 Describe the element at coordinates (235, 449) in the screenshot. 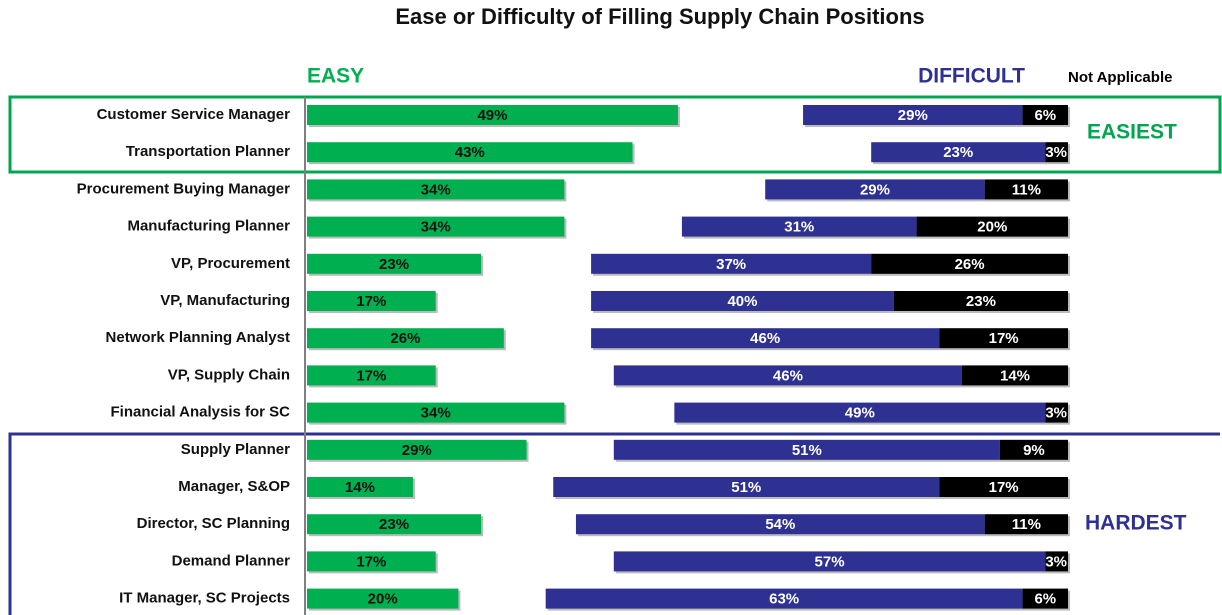

I see `category-label: Supply Planner` at that location.